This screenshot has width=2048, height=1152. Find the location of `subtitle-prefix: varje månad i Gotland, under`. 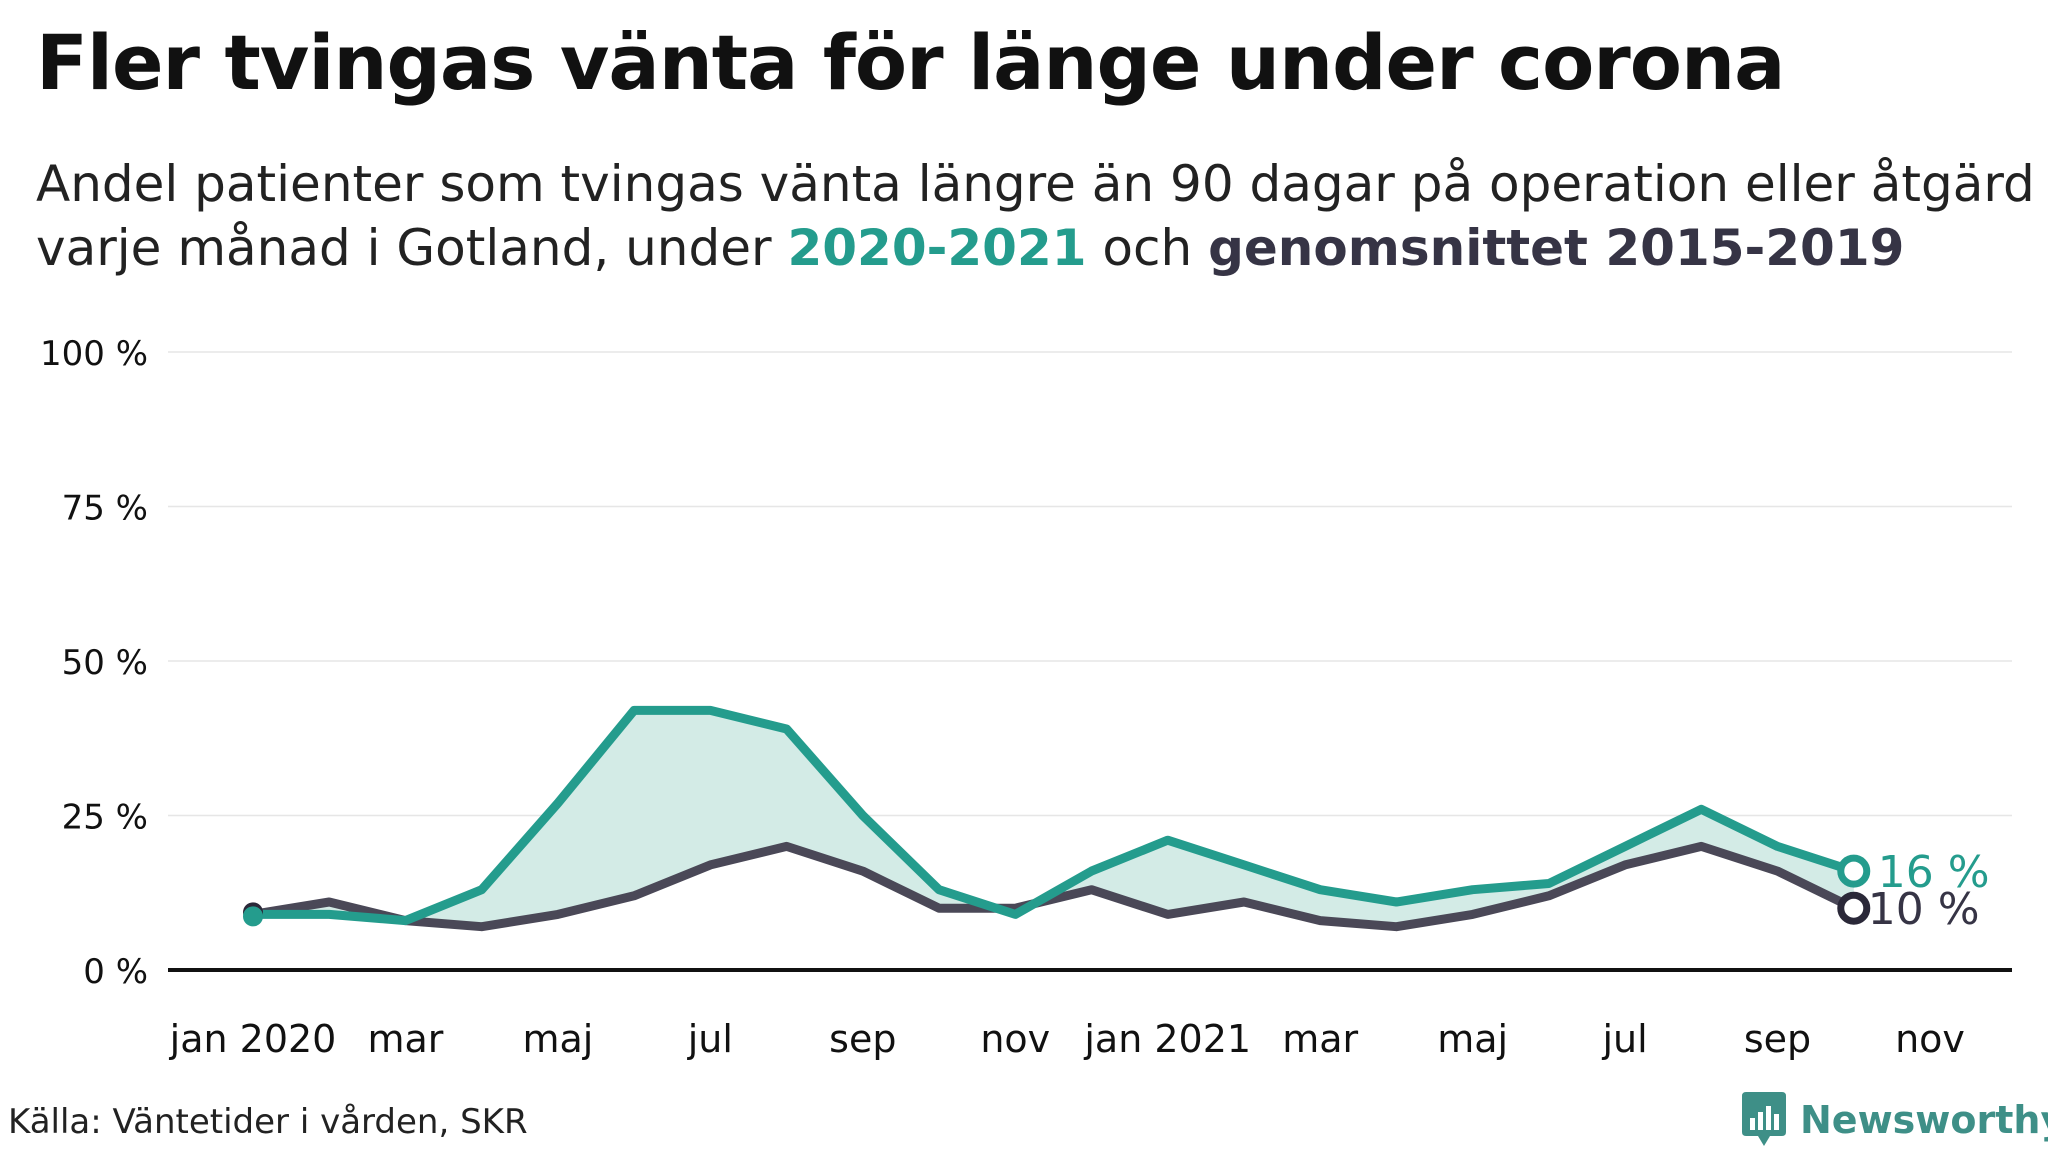

subtitle-prefix: varje månad i Gotland, under is located at coordinates (412, 248).